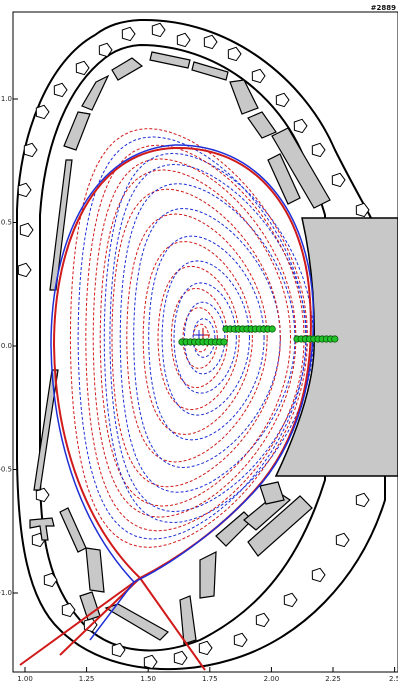 The image size is (398, 685). I want to click on y-tick-label: 0.5, so click(6, 223).